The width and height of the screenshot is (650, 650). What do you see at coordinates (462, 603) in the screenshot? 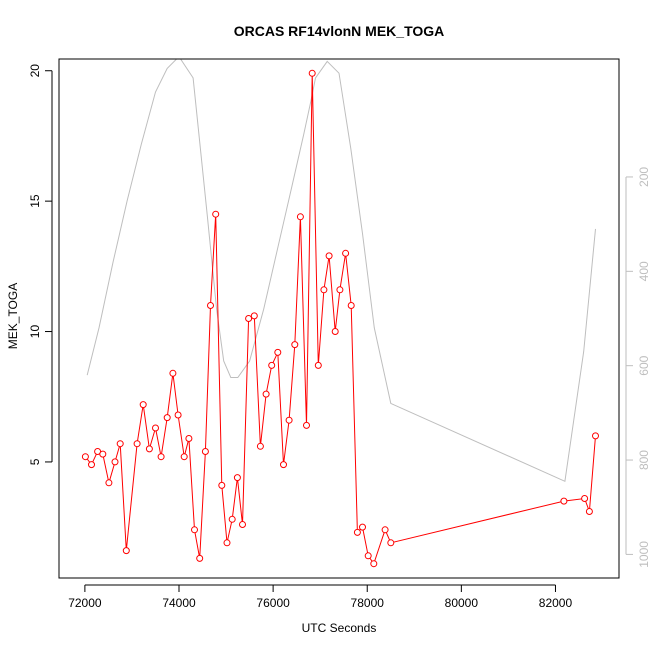
I see `x-tick-label: 80000` at bounding box center [462, 603].